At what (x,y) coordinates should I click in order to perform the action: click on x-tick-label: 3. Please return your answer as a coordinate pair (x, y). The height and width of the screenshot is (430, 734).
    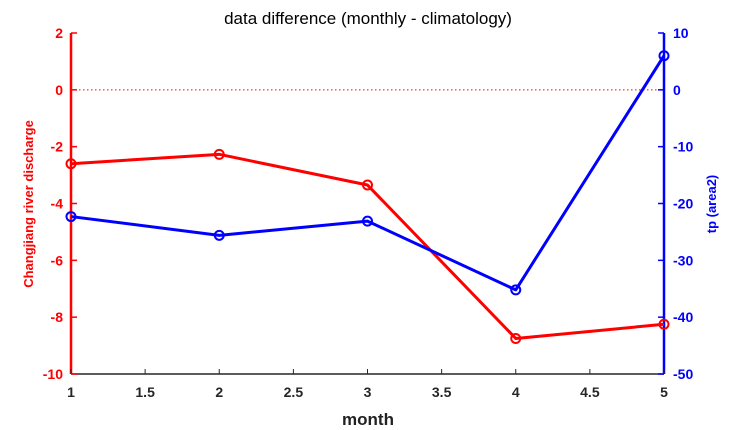
    Looking at the image, I should click on (368, 392).